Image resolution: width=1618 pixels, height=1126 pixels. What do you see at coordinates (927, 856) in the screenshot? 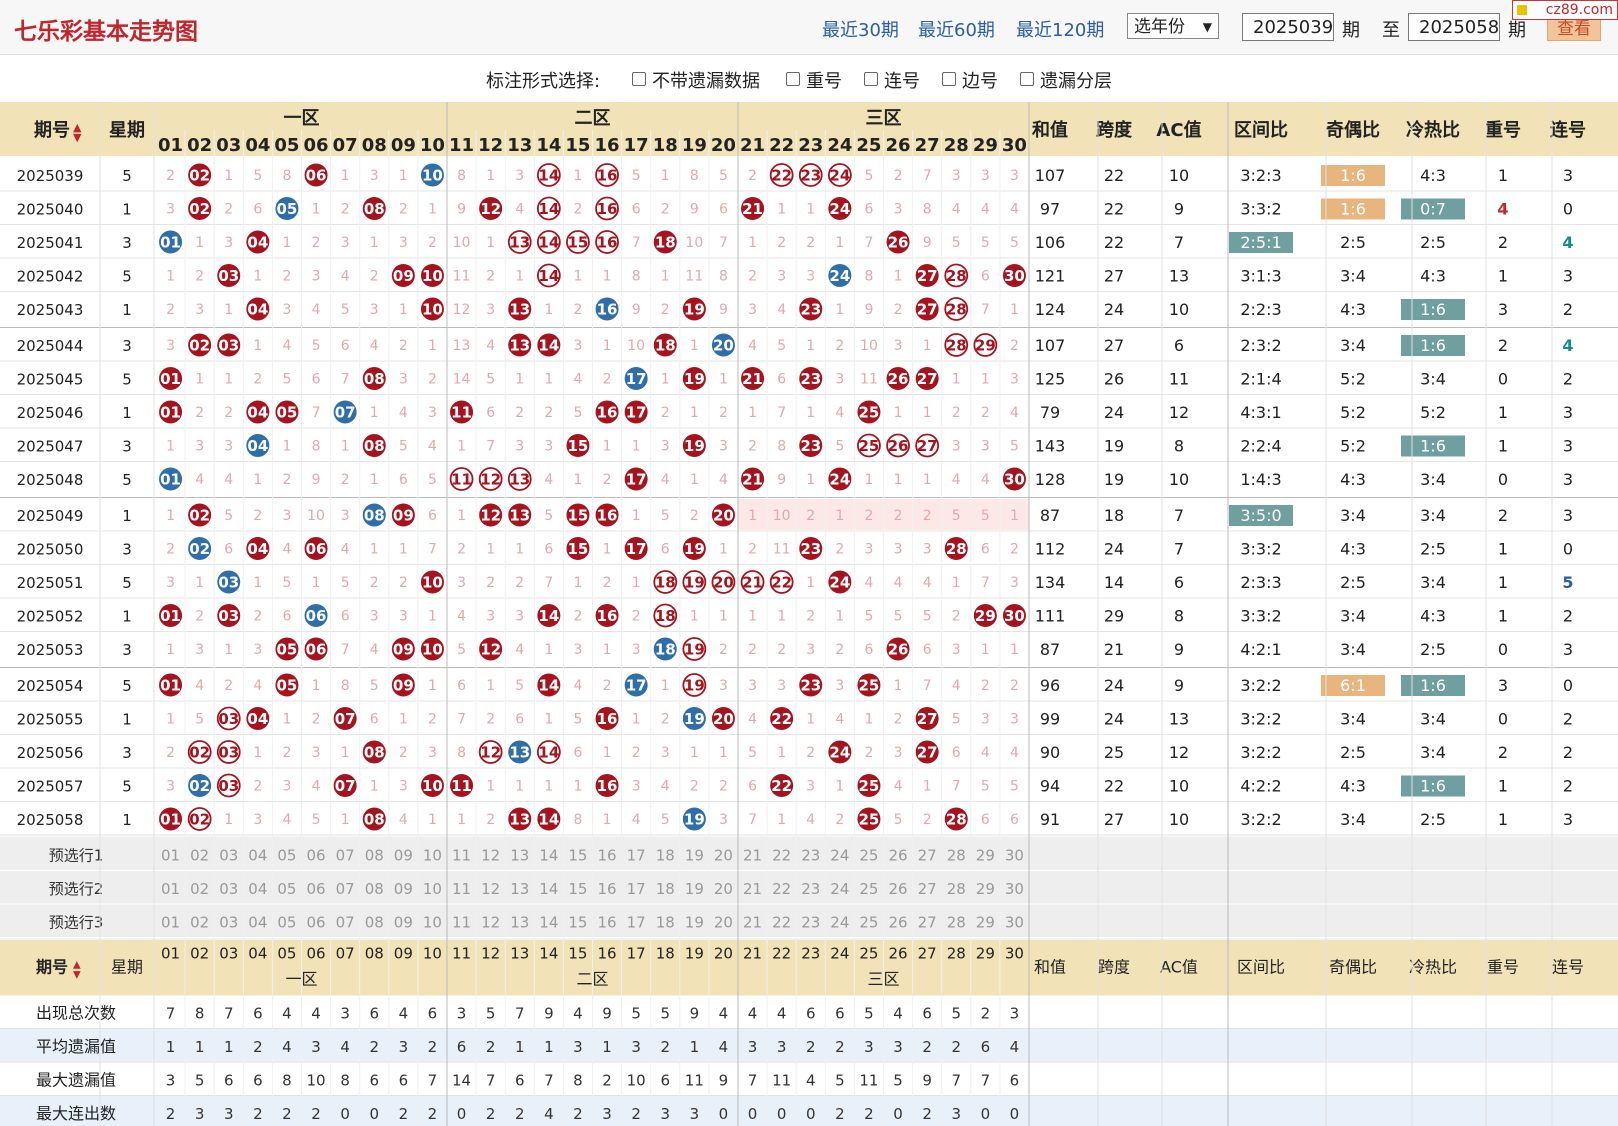
I see `preselect-number: 27` at bounding box center [927, 856].